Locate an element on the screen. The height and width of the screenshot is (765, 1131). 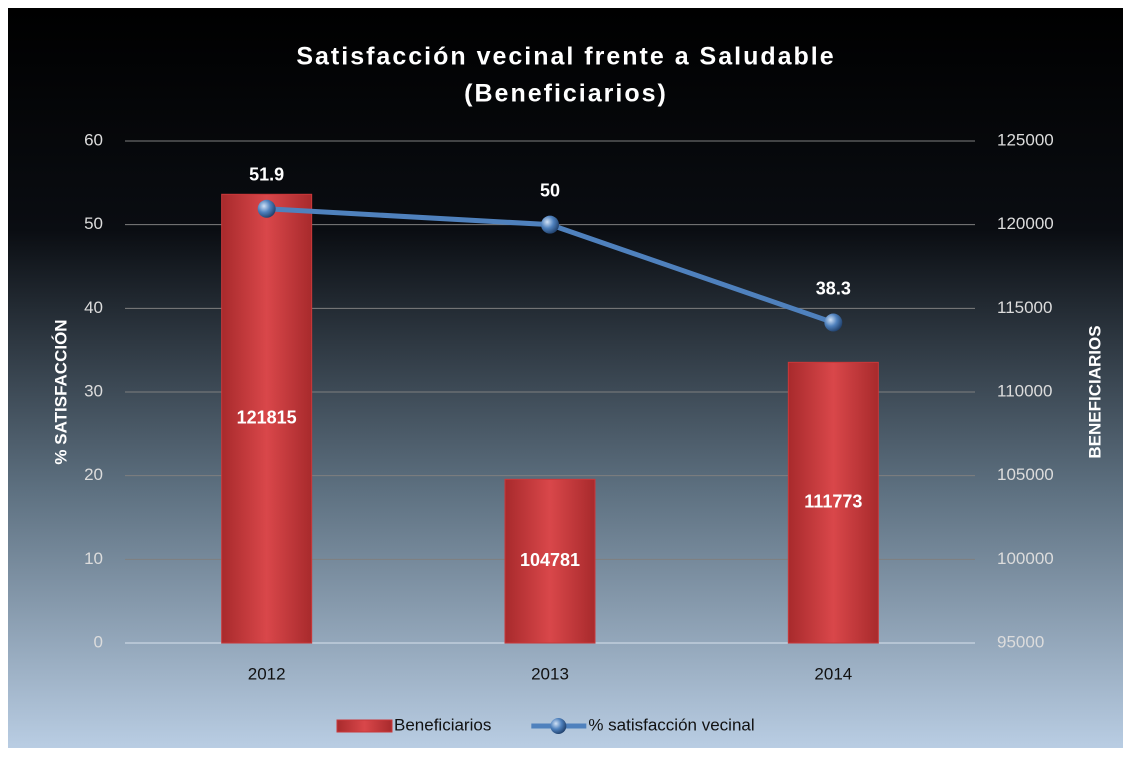
bar-value-label: 111773 is located at coordinates (833, 501).